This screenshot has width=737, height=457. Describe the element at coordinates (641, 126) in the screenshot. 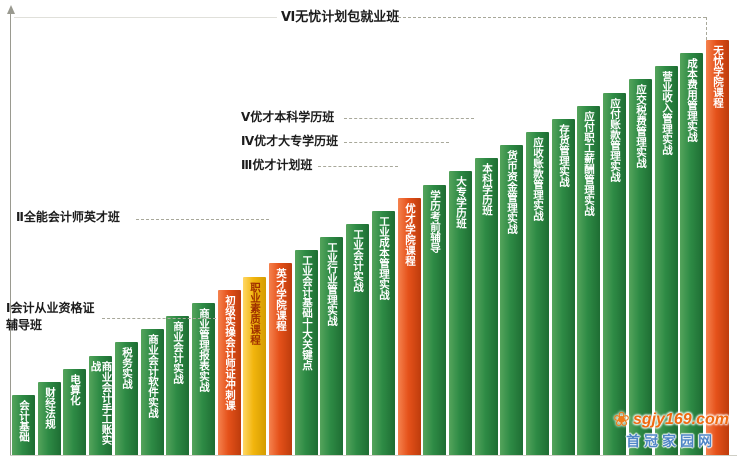

I see `bar-label: 应交税费管理实战` at that location.